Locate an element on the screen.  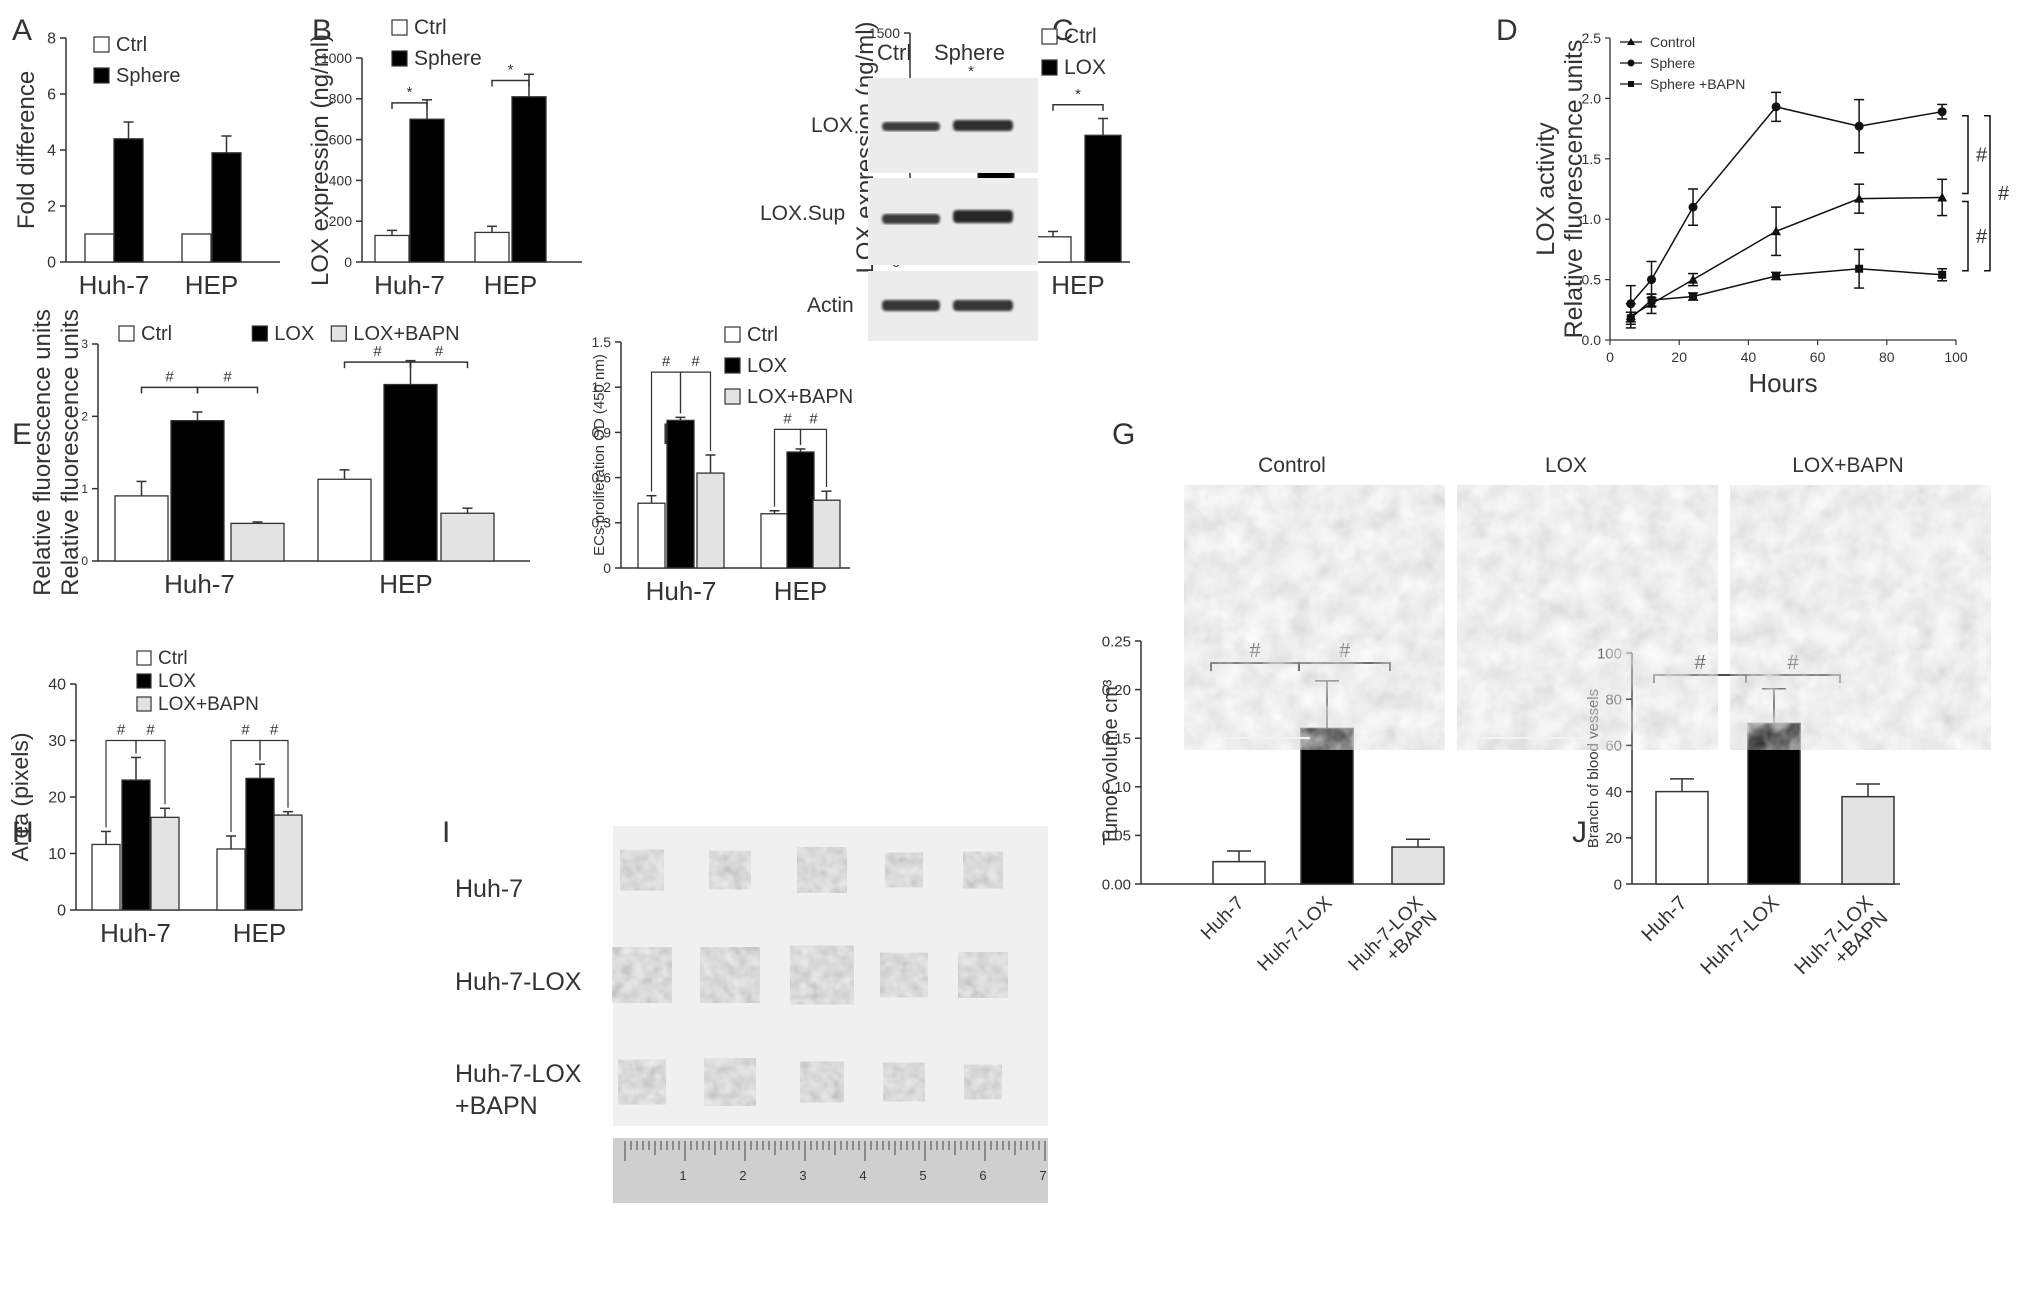
legend-label: Ctrl is located at coordinates (1080, 36).